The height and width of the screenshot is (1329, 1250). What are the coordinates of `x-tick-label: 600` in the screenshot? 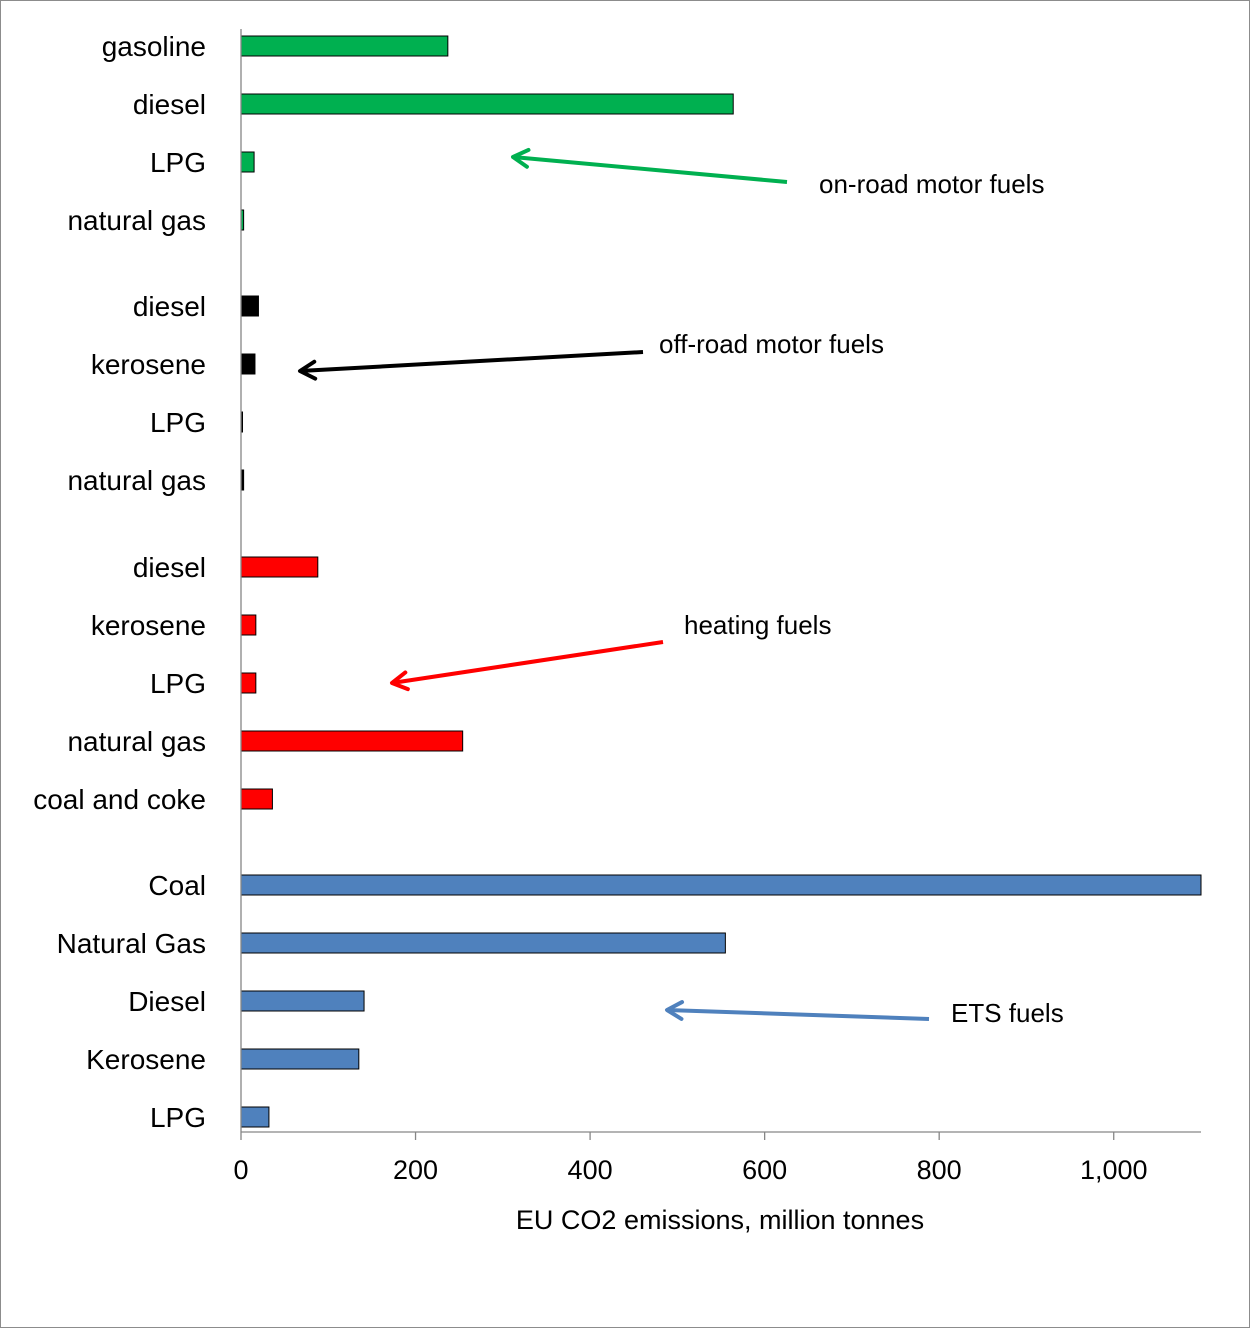 It's located at (764, 1170).